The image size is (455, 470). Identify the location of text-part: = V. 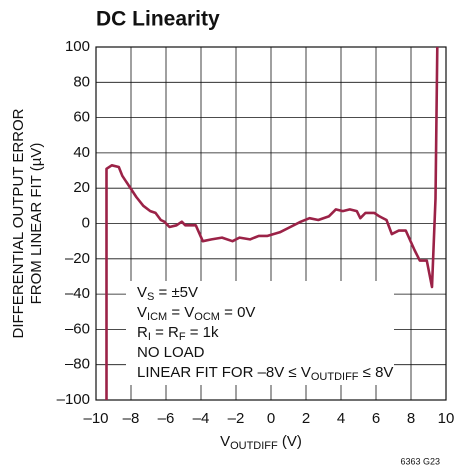
(180, 312).